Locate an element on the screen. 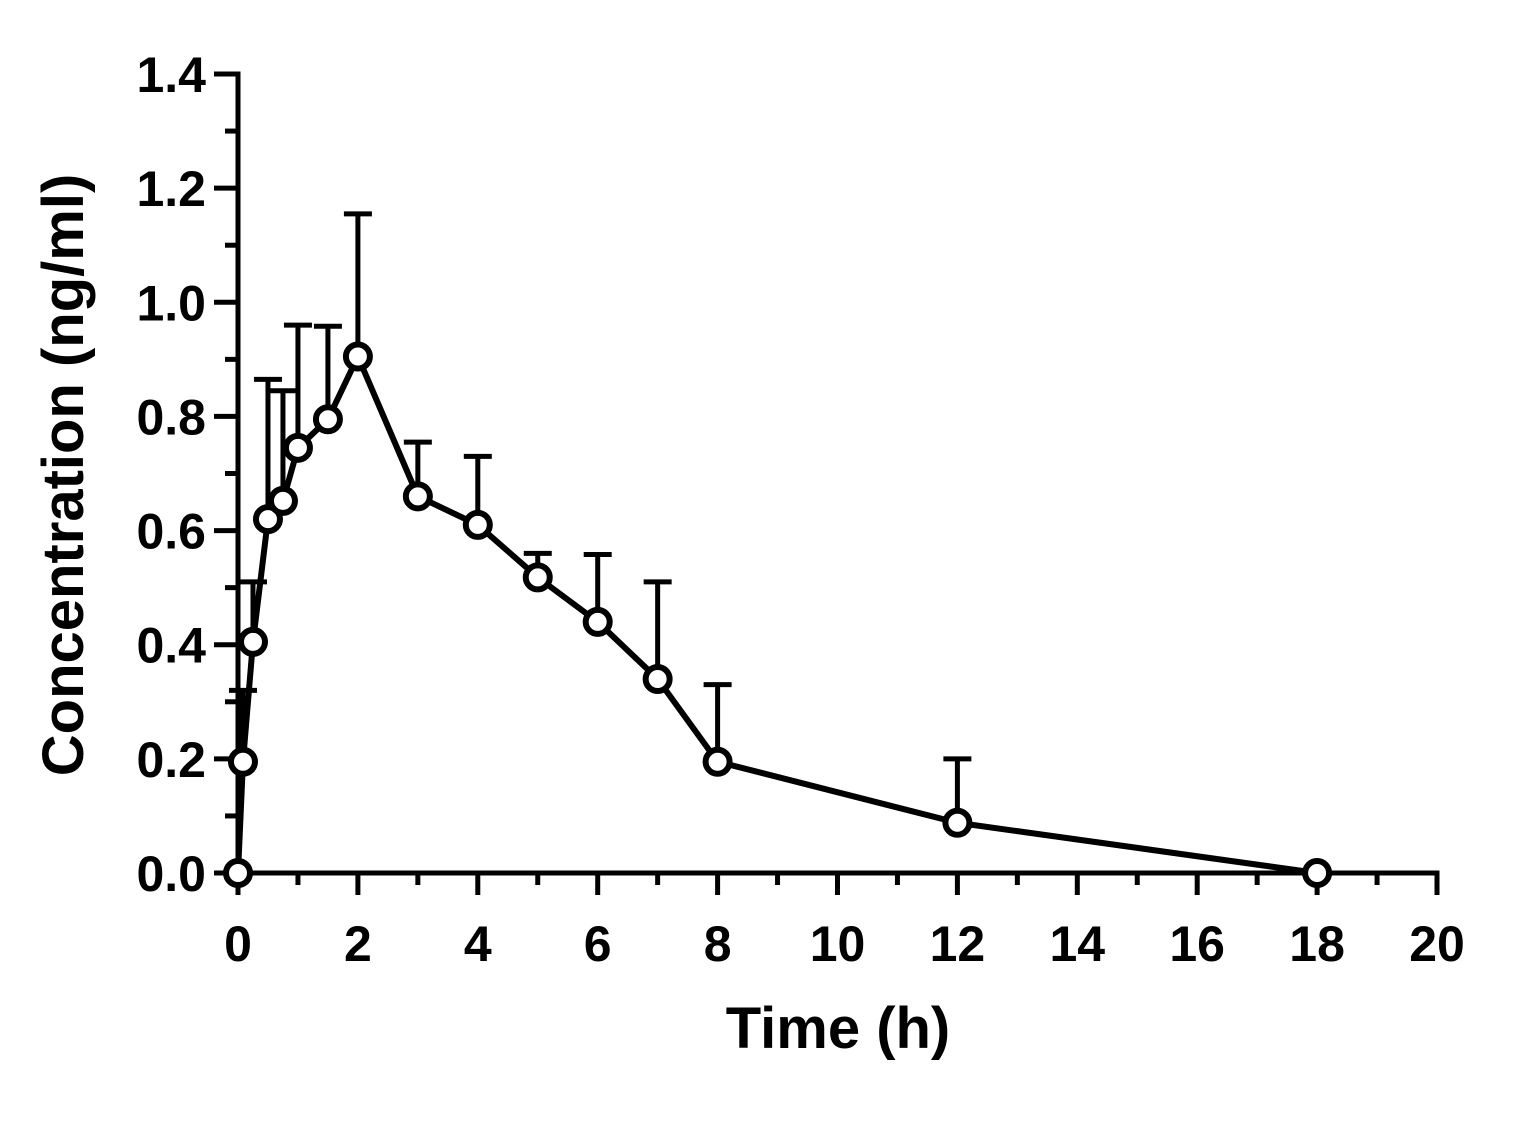 The image size is (1517, 1122). y-tick-label: 0.6 is located at coordinates (171, 532).